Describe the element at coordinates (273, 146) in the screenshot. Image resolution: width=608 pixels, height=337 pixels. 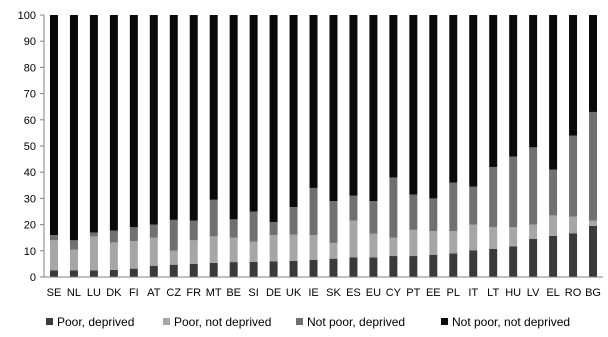
I see `bar-stack-de` at that location.